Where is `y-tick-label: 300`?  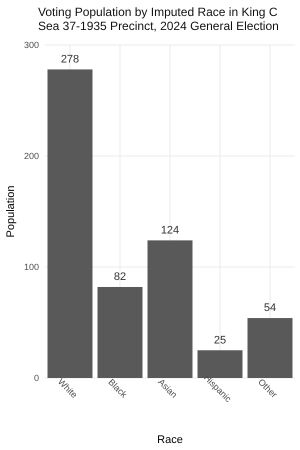 y-tick-label: 300 is located at coordinates (31, 45).